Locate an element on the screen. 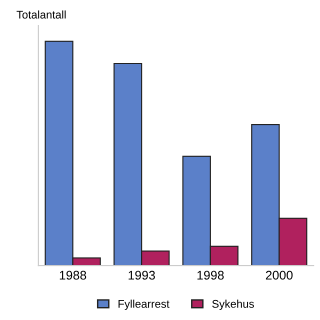 The height and width of the screenshot is (320, 320). x-tick-label: 1993 is located at coordinates (141, 275).